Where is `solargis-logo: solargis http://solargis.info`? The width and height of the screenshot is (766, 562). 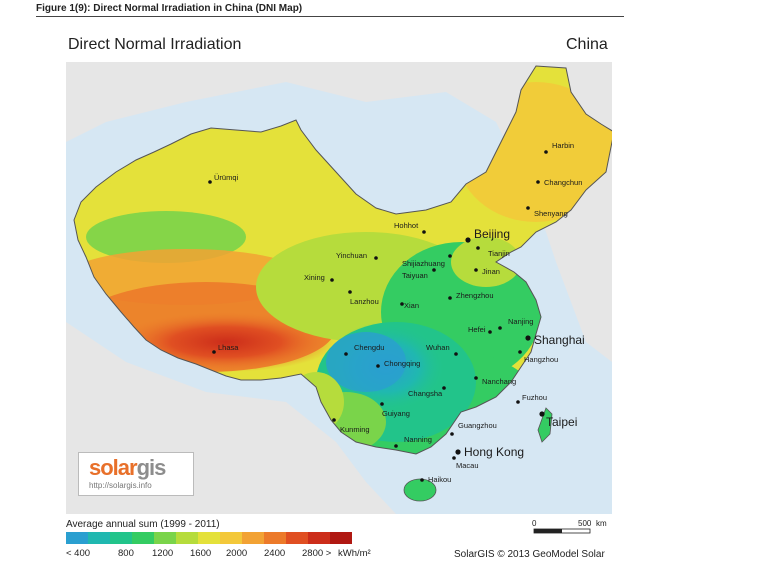
solargis-logo: solargis http://solargis.info is located at coordinates (136, 474).